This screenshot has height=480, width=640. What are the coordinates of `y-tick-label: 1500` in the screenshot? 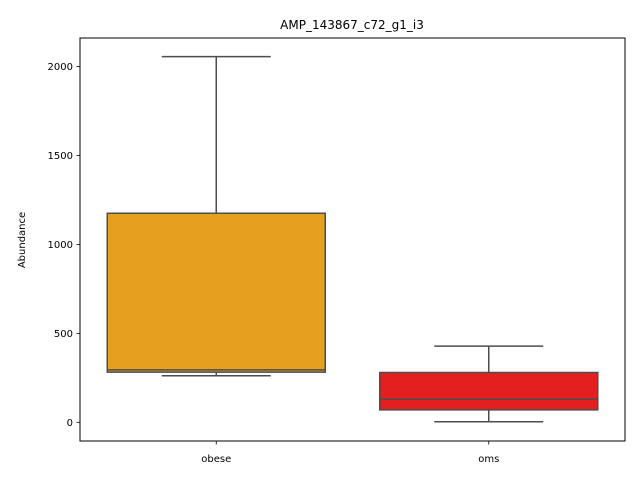 It's located at (60, 156).